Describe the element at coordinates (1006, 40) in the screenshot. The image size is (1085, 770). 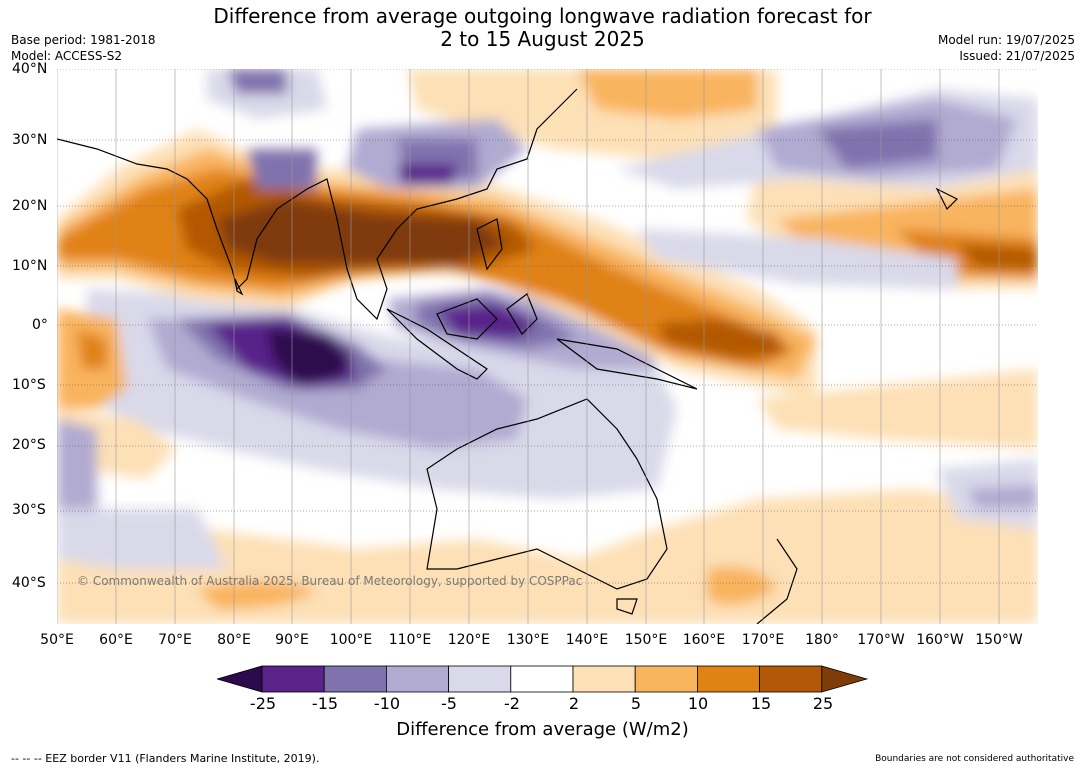
I see `model-run: Model run: 19/07/2025` at that location.